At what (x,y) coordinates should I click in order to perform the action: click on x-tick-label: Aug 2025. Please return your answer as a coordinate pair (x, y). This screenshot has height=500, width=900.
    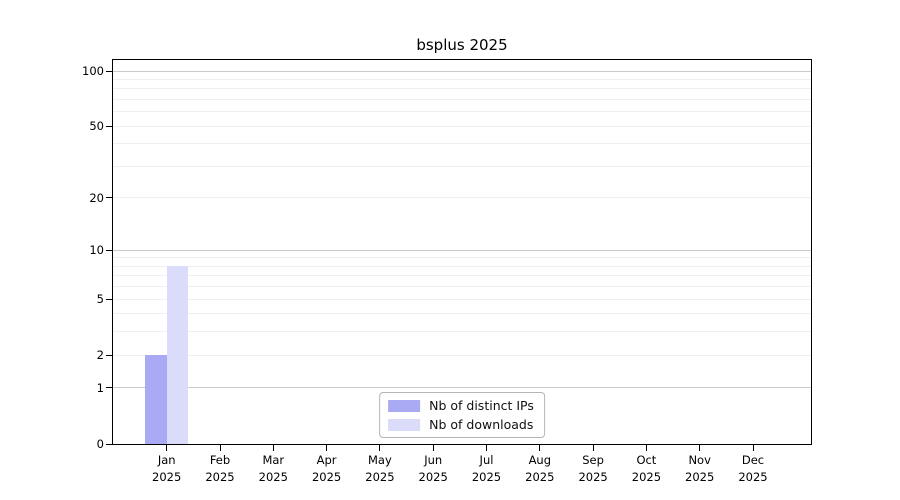
    Looking at the image, I should click on (540, 468).